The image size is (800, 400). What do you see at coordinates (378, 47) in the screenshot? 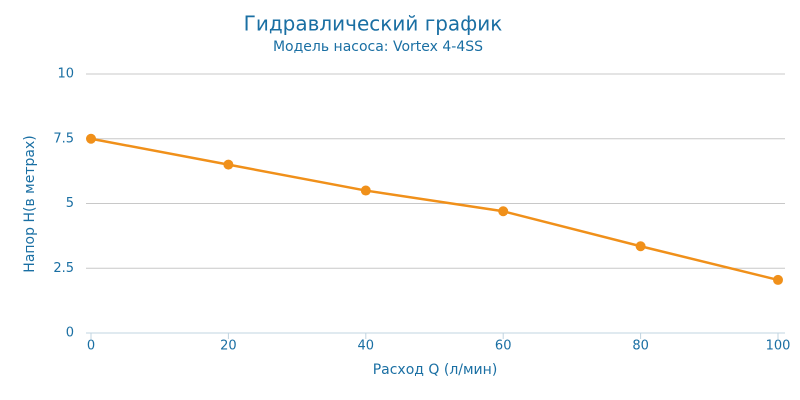
I see `chart-subtitle: Модель насоса: Vortex 4-4SS` at bounding box center [378, 47].